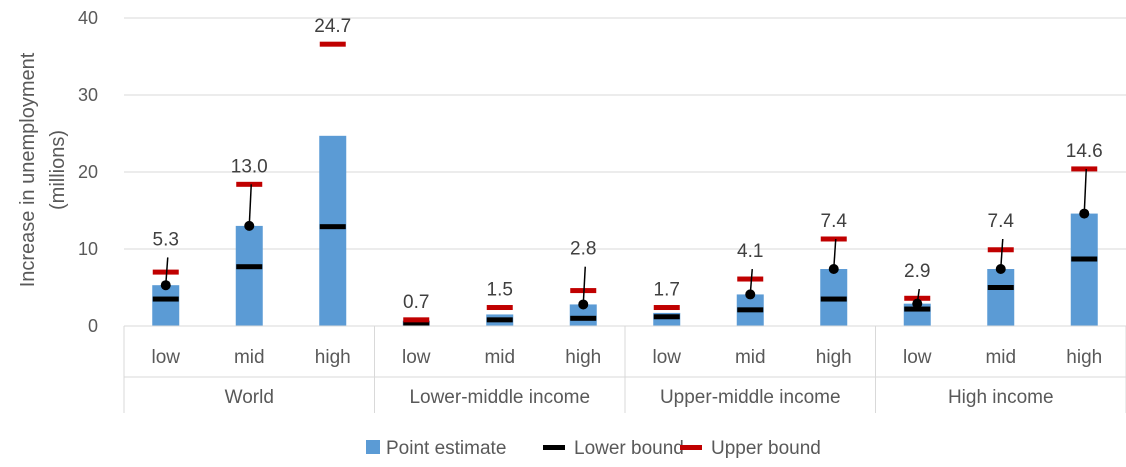 This screenshot has width=1126, height=467. I want to click on y-tick-label: 30, so click(88, 95).